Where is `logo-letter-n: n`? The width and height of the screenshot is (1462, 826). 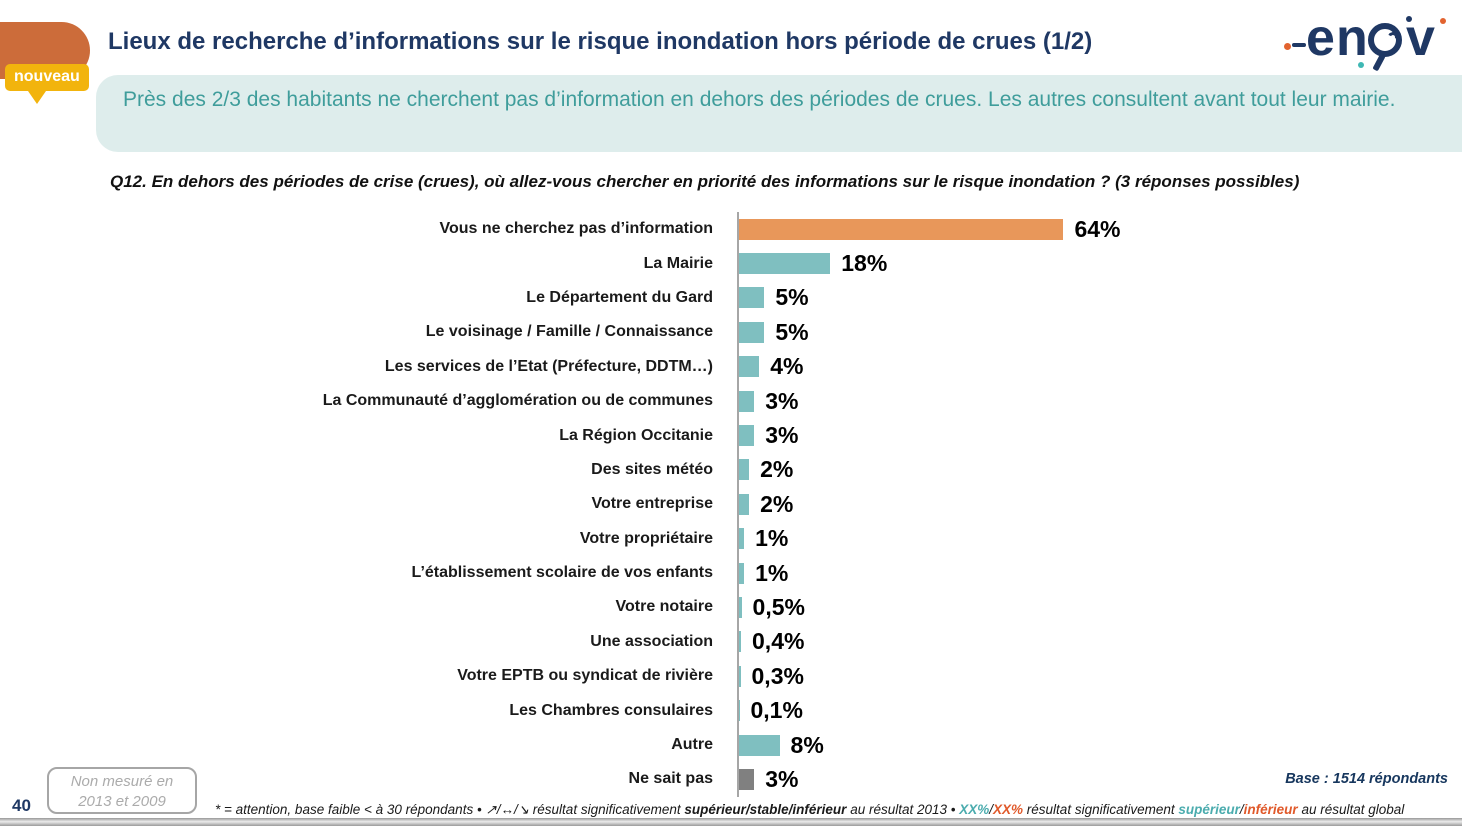 logo-letter-n: n is located at coordinates (1352, 38).